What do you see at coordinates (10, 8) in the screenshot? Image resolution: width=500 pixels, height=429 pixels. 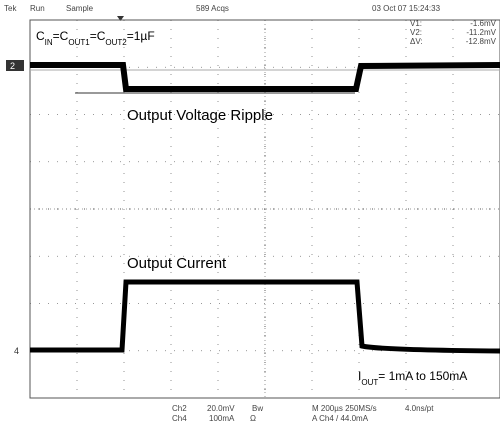 I see `brand: Tek` at bounding box center [10, 8].